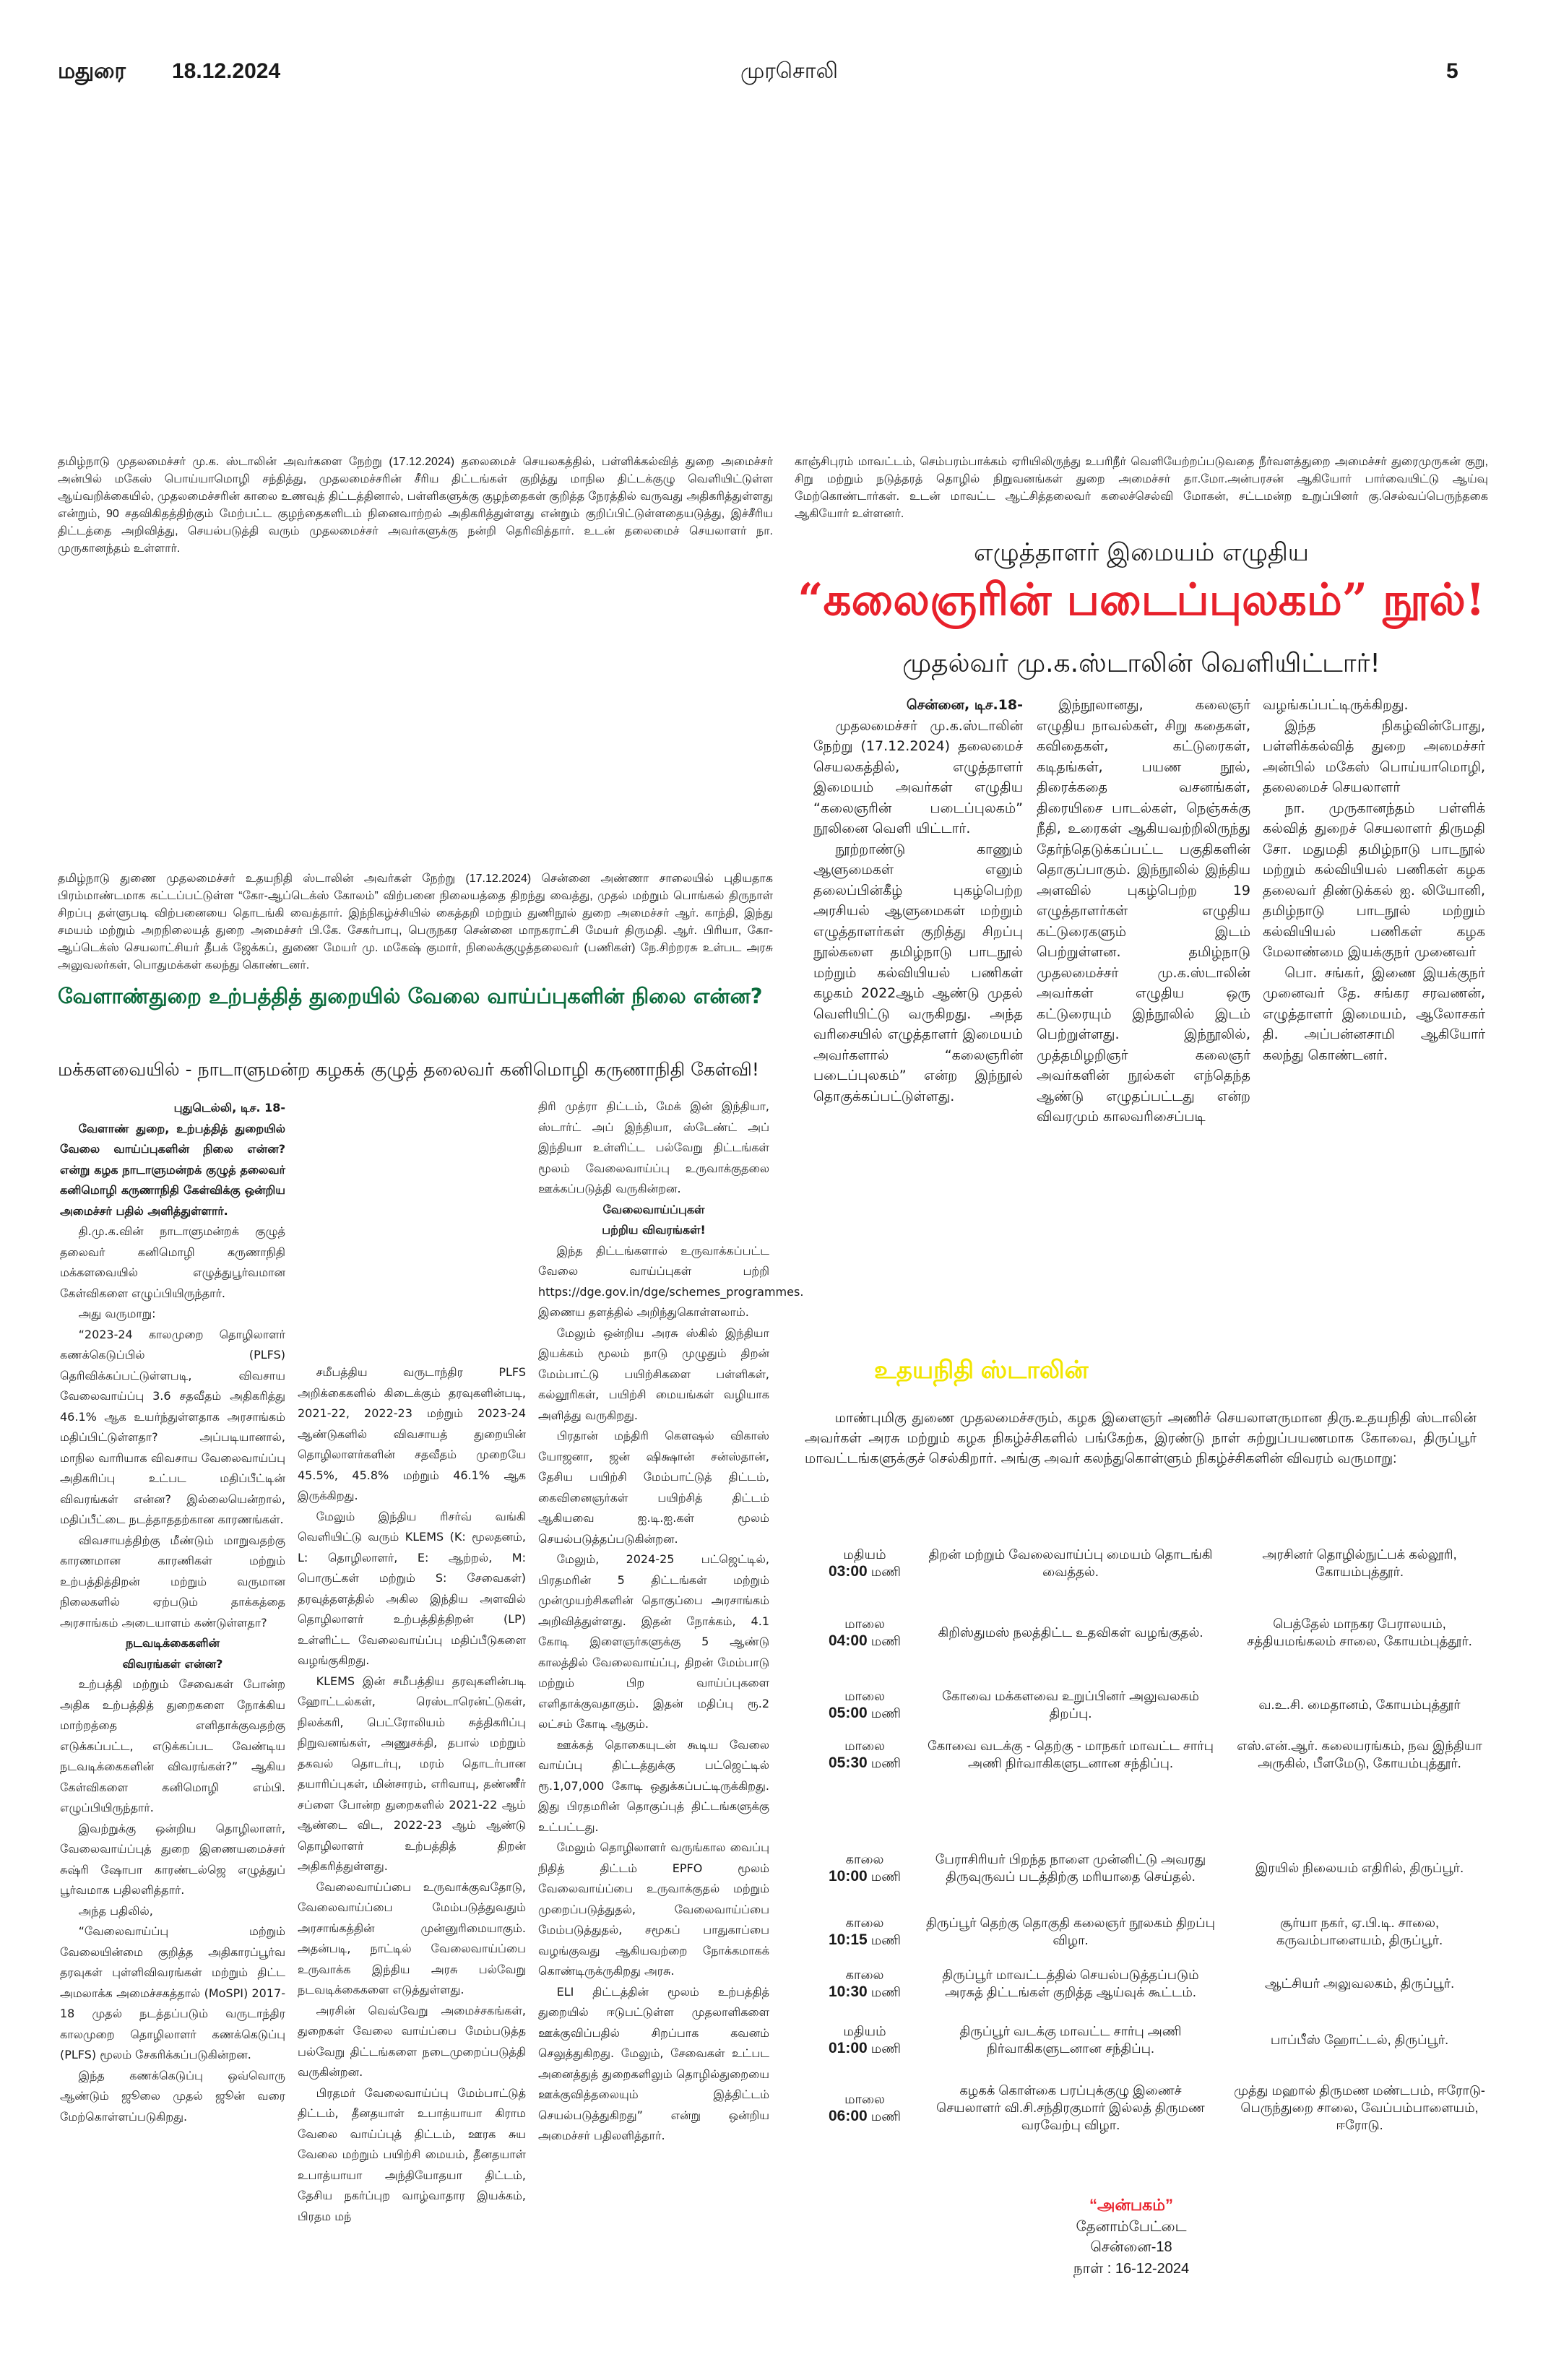  I want to click on schedule-clock: 04:00, so click(849, 1640).